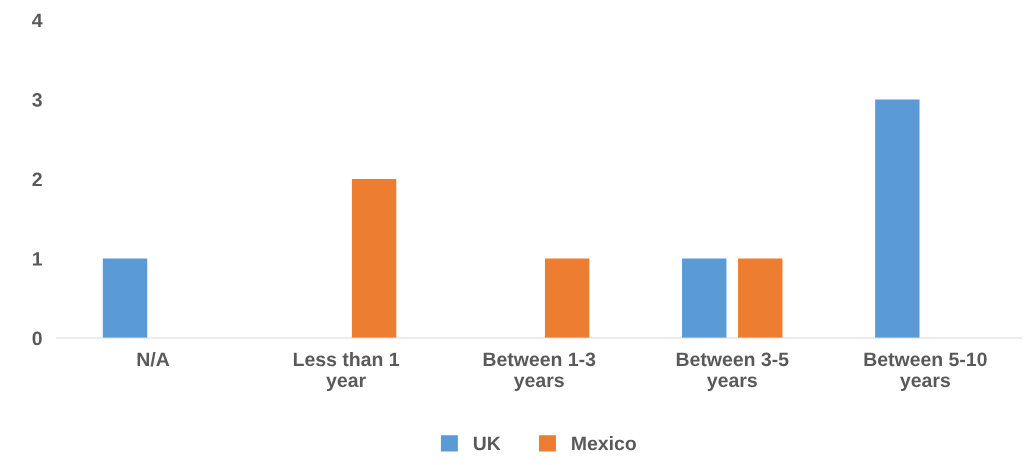  I want to click on x-tick-label: Between 5-10 years, so click(925, 372).